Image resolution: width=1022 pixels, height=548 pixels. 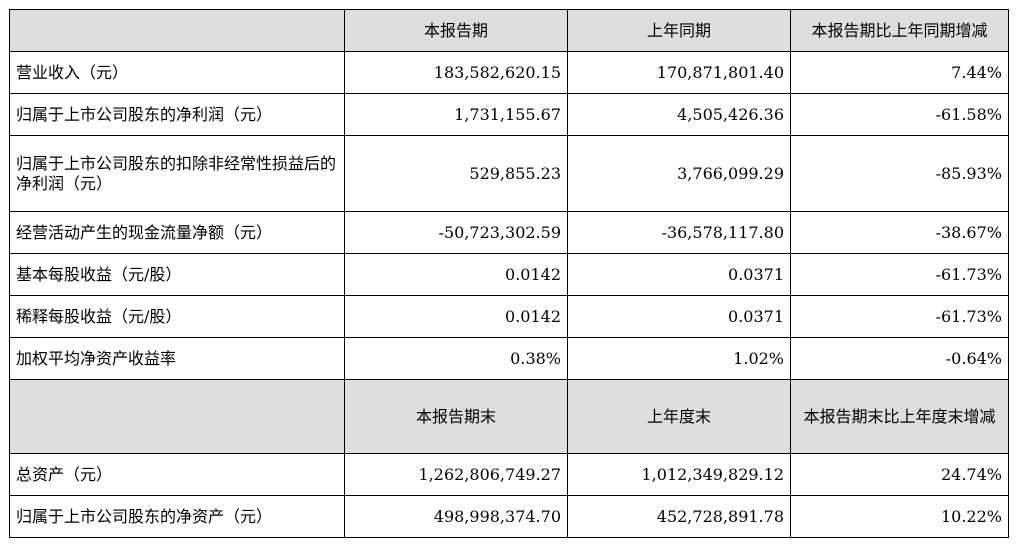 I want to click on row-previous-value: 4,505,426.36, so click(x=679, y=114).